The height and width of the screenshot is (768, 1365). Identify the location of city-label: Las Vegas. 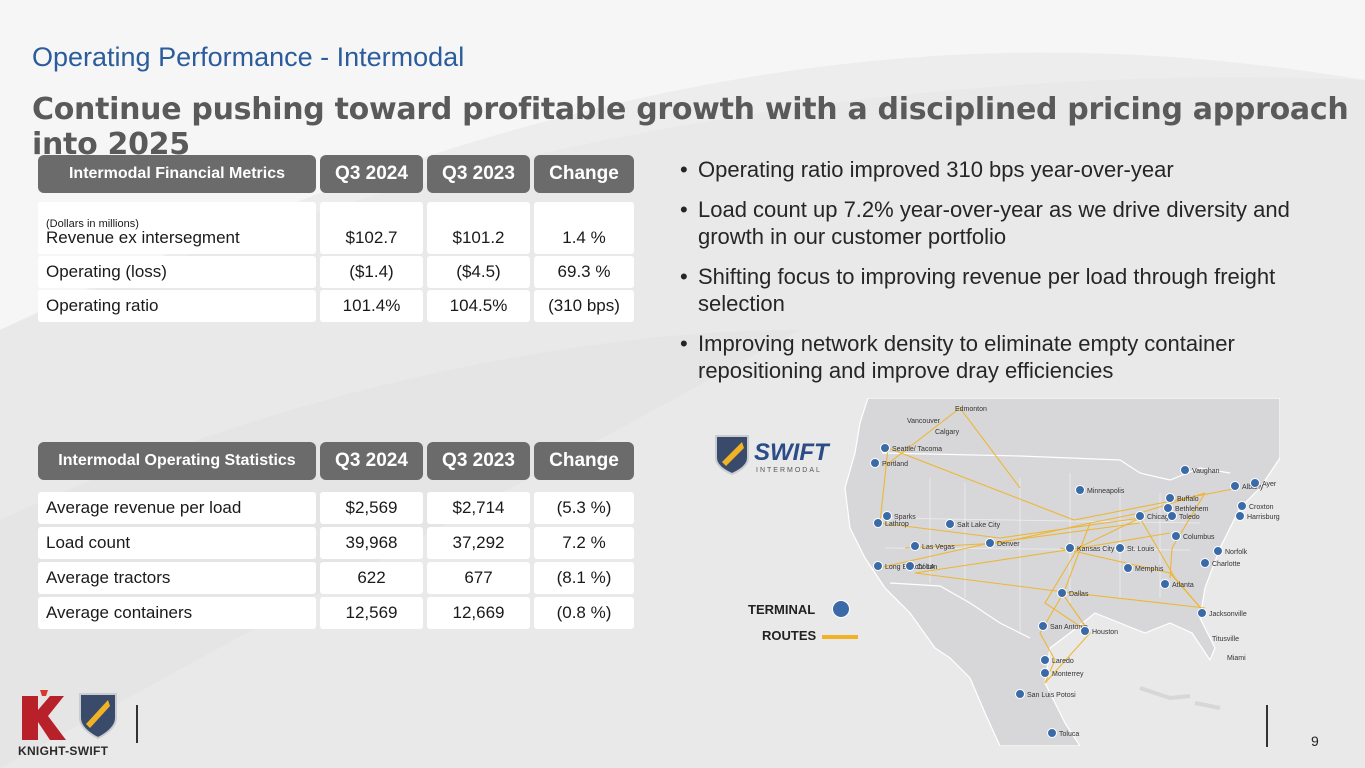
(938, 547).